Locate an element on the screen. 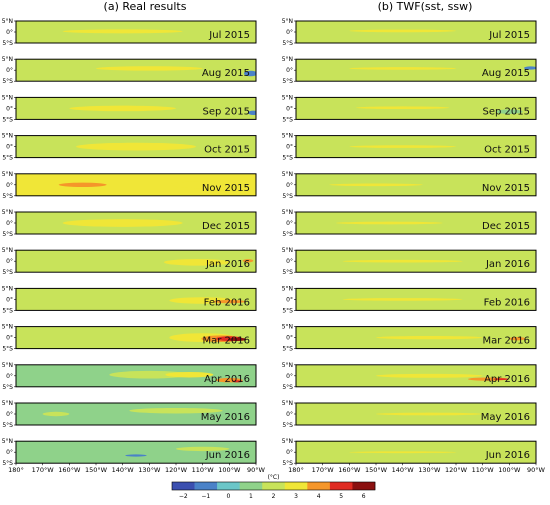 This screenshot has width=550, height=505. panel-title-twf: (b) TWF(sst, ssw) is located at coordinates (425, 6).